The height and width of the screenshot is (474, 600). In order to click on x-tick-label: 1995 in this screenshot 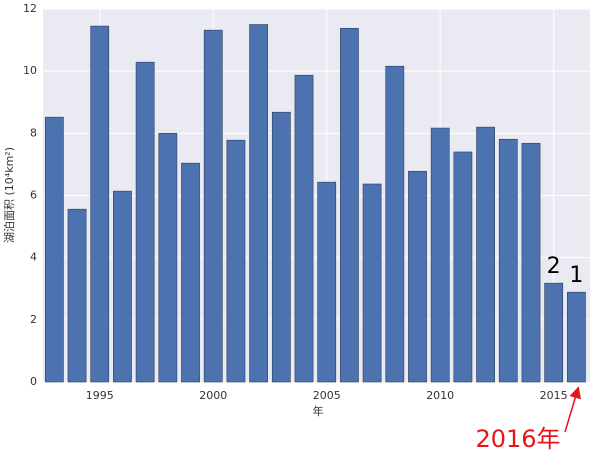, I will do `click(100, 395)`.